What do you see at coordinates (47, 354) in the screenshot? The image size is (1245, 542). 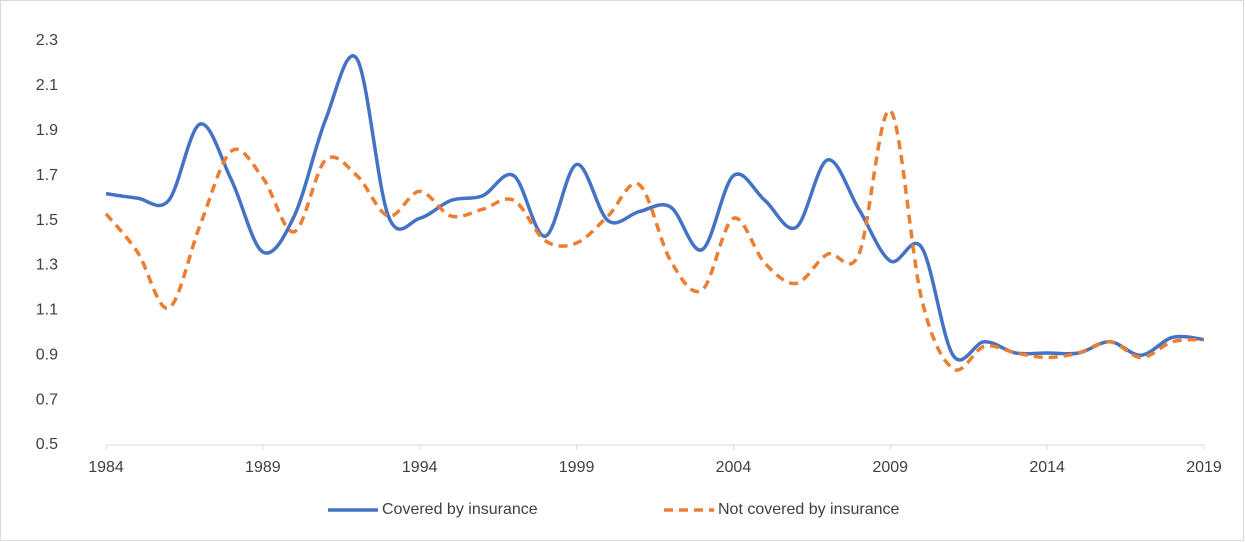 I see `y-tick-label: 0.9` at bounding box center [47, 354].